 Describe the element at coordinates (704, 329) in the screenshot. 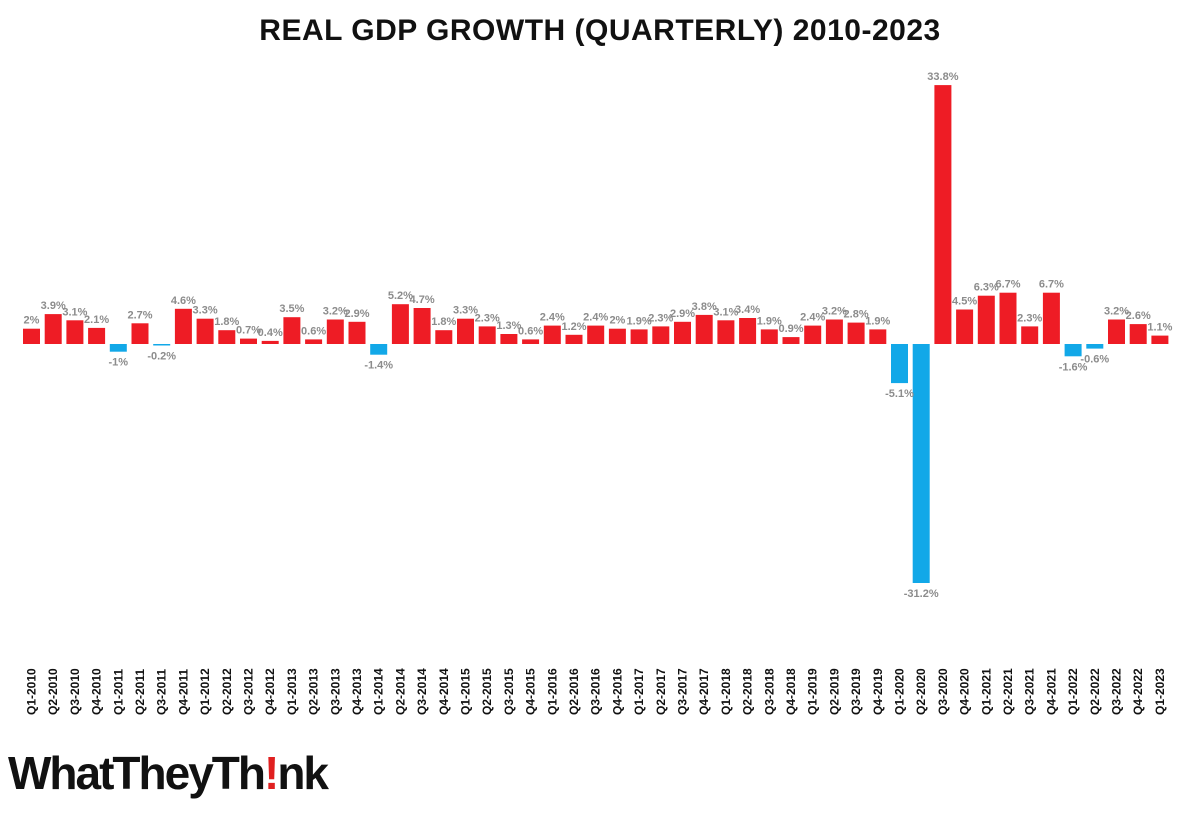

I see `bar-Q4-2017` at that location.